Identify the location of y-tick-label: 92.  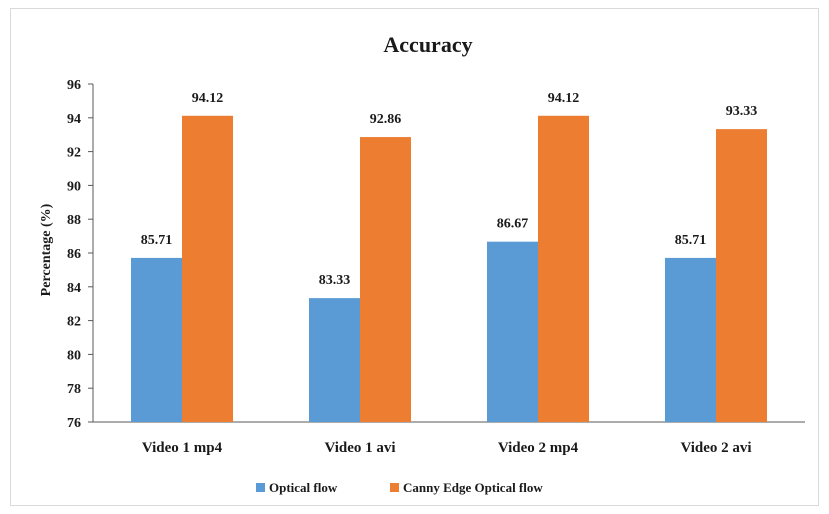
(74, 153).